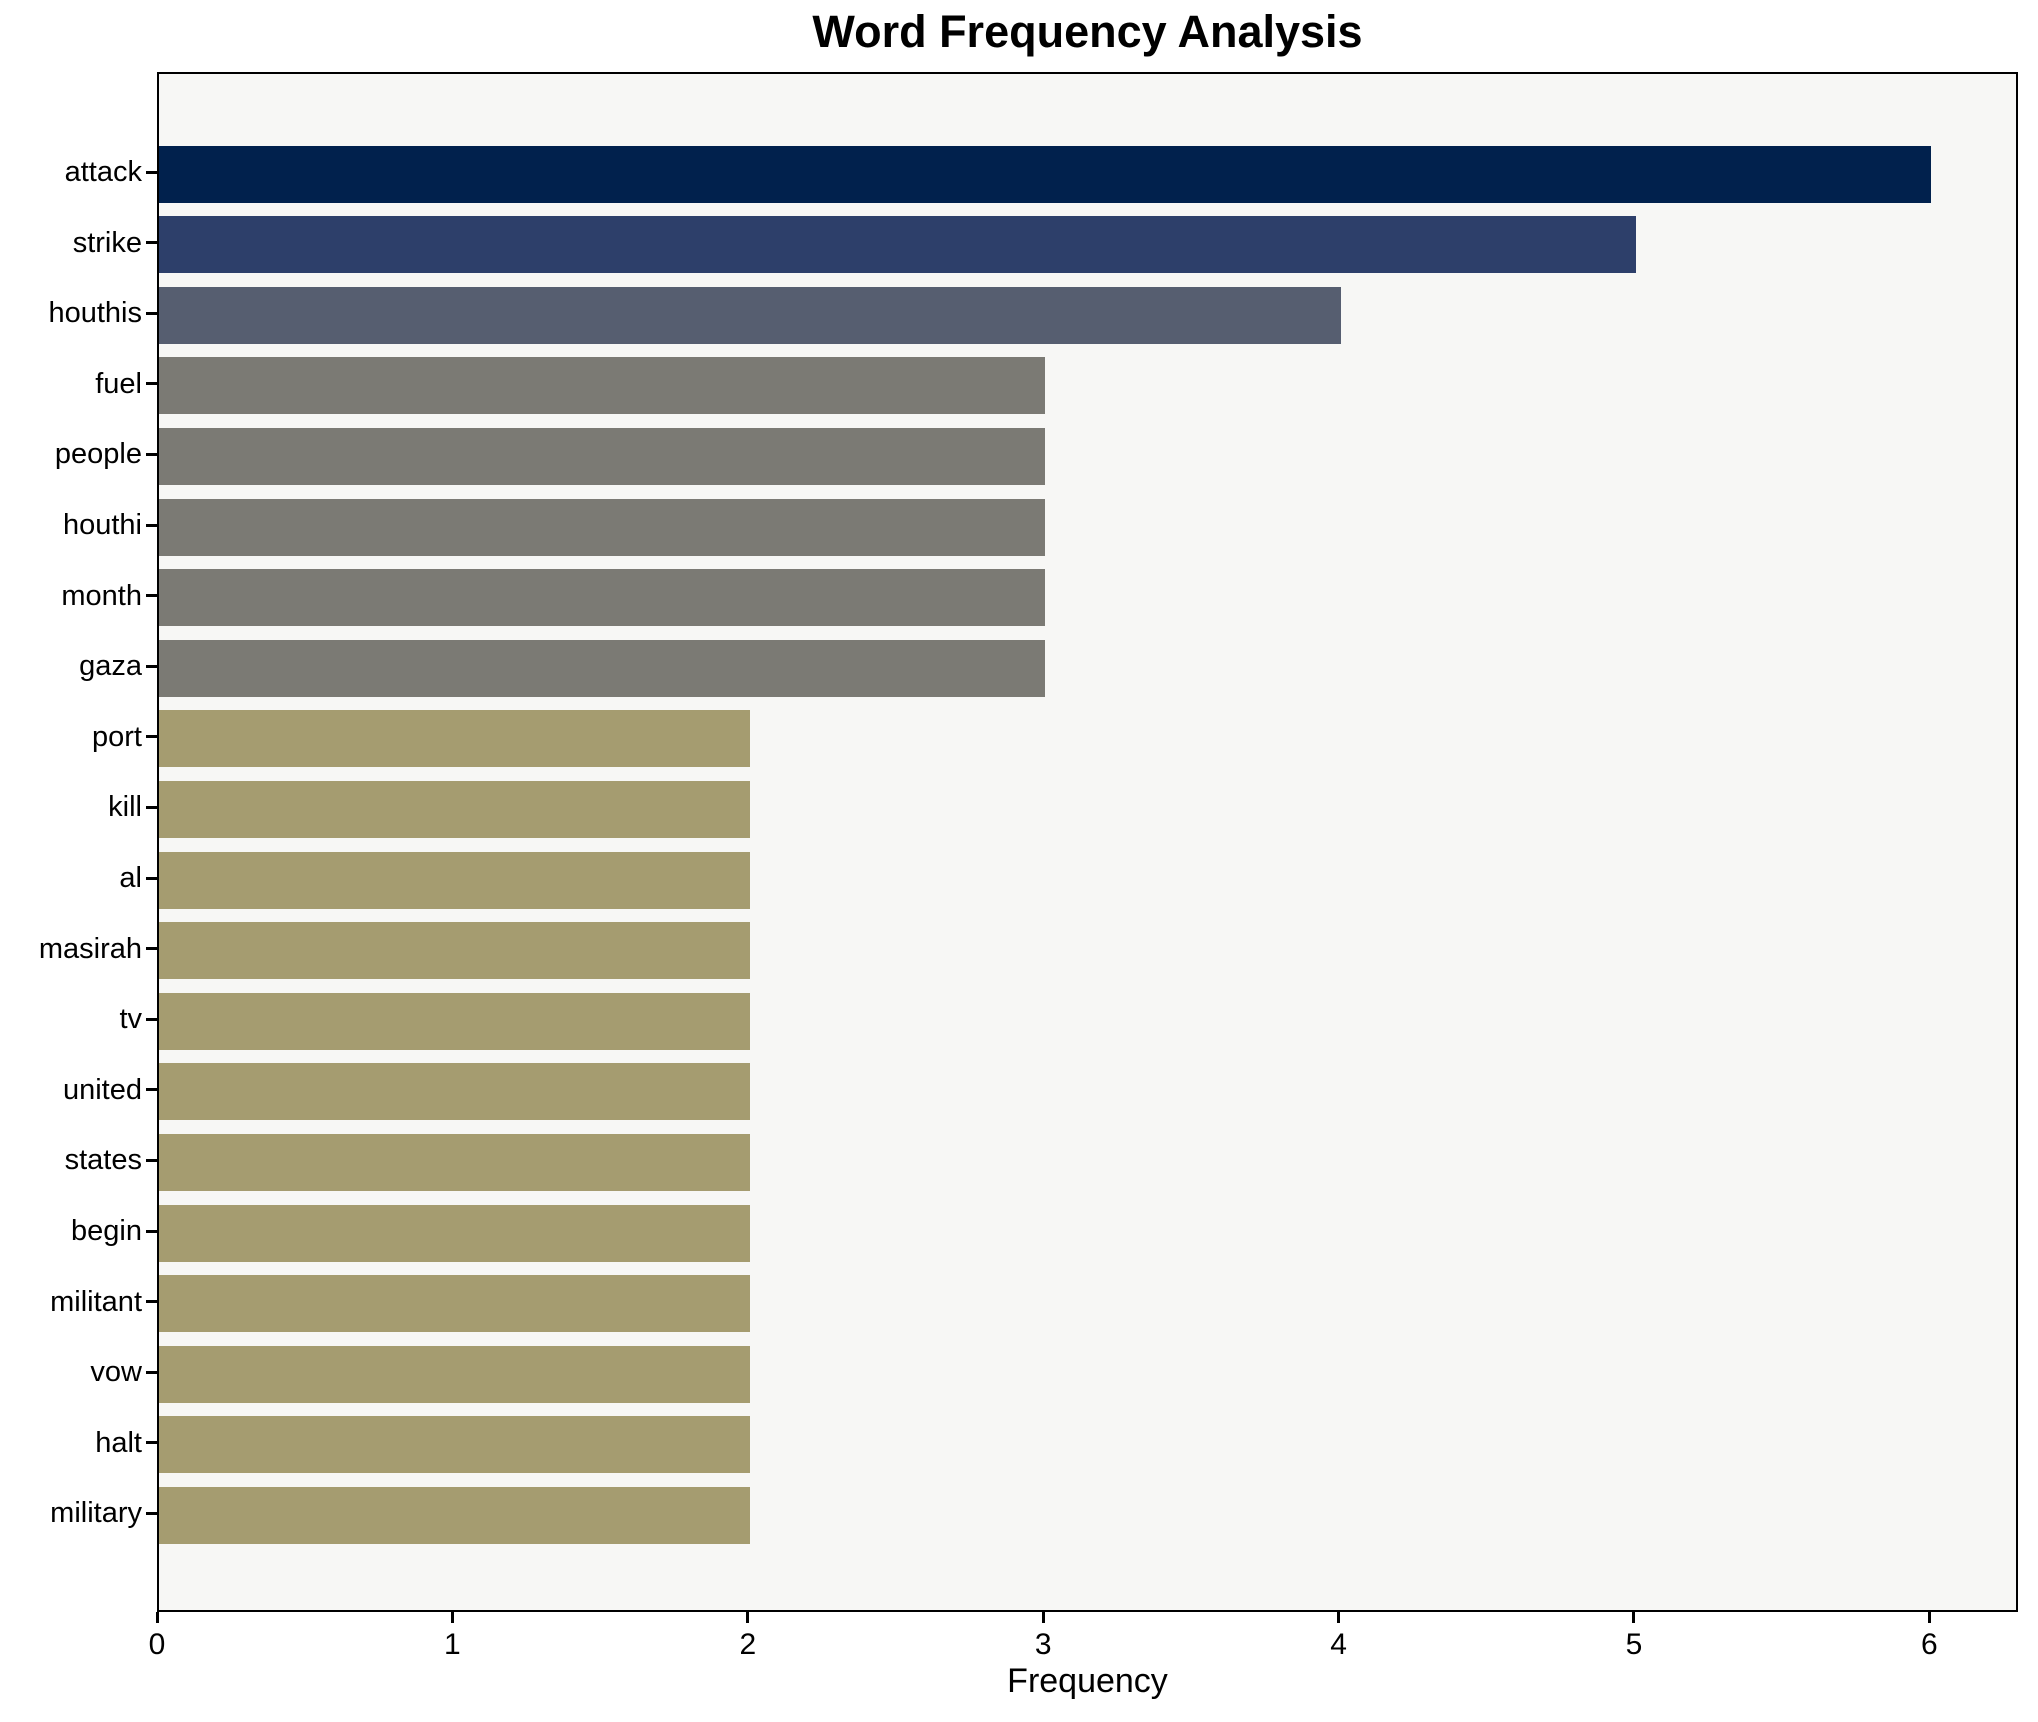 This screenshot has height=1722, width=2038. Describe the element at coordinates (116, 1372) in the screenshot. I see `y-tick-label-vow: vow` at that location.